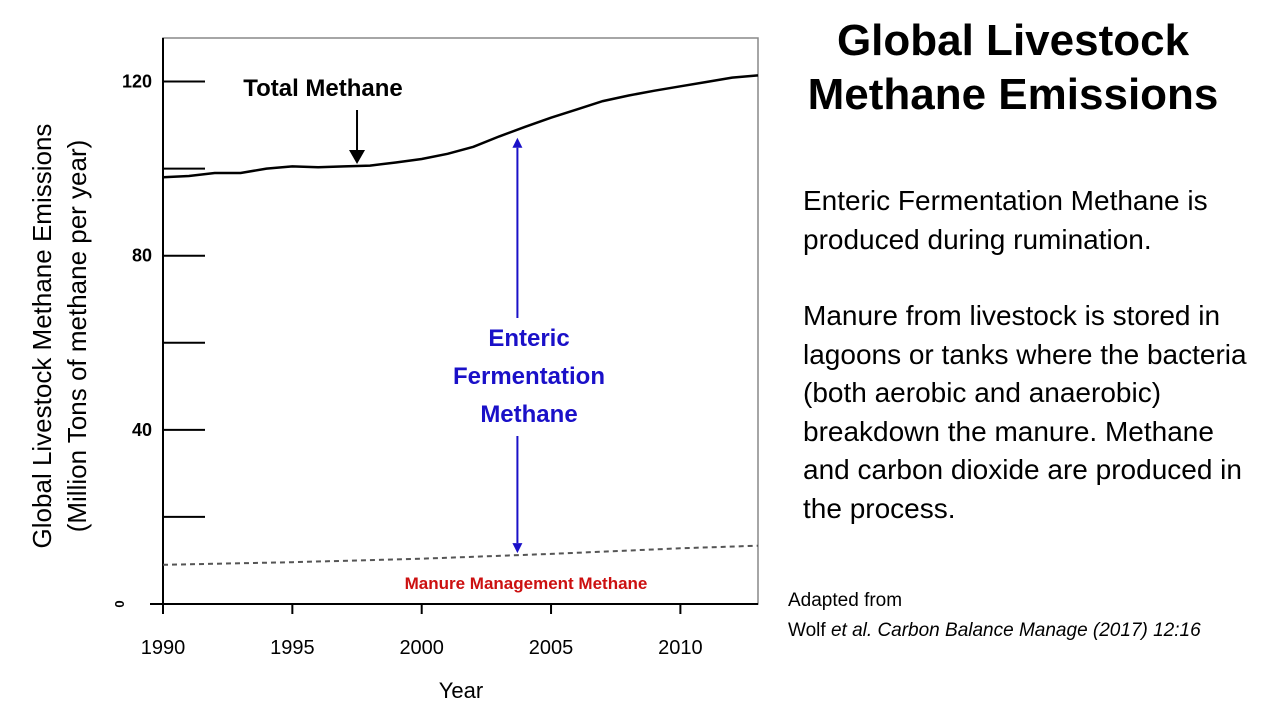 Image resolution: width=1280 pixels, height=720 pixels. What do you see at coordinates (163, 648) in the screenshot?
I see `x-tick-label-1990: 1990` at bounding box center [163, 648].